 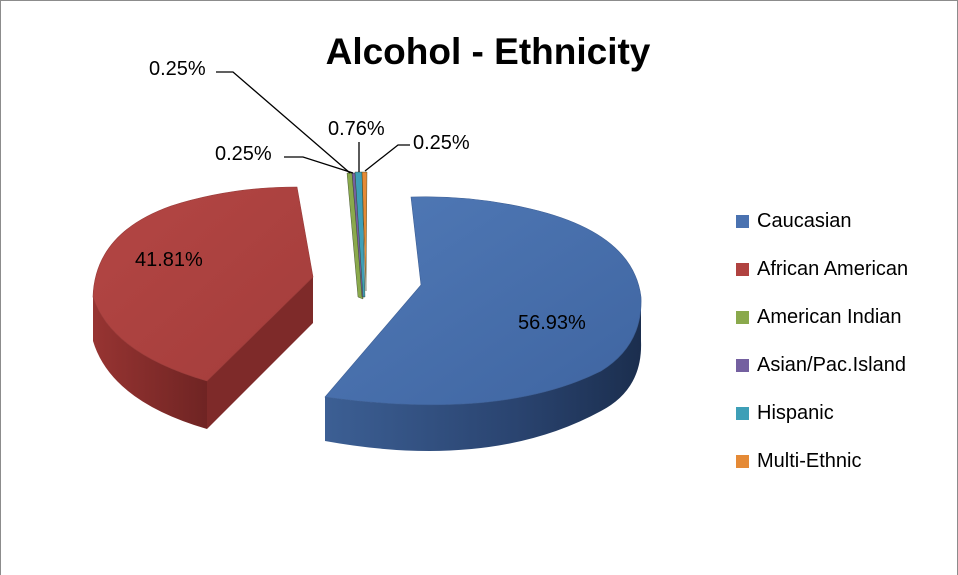 What do you see at coordinates (260, 353) in the screenshot?
I see `slice-cut-african-american` at bounding box center [260, 353].